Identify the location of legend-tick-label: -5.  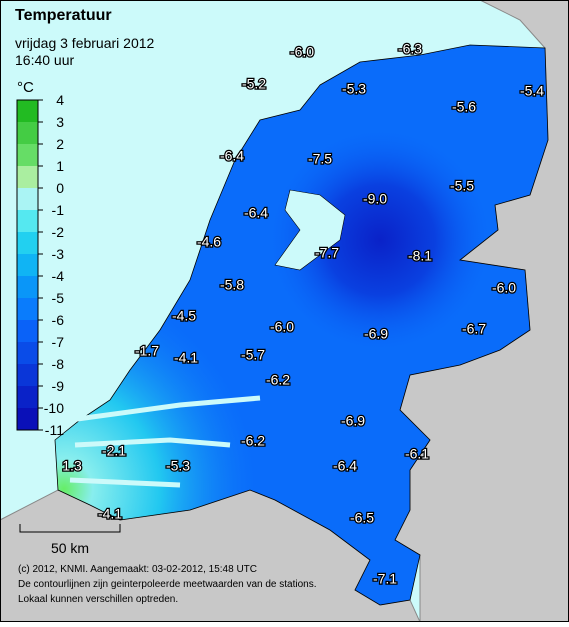
(58, 298).